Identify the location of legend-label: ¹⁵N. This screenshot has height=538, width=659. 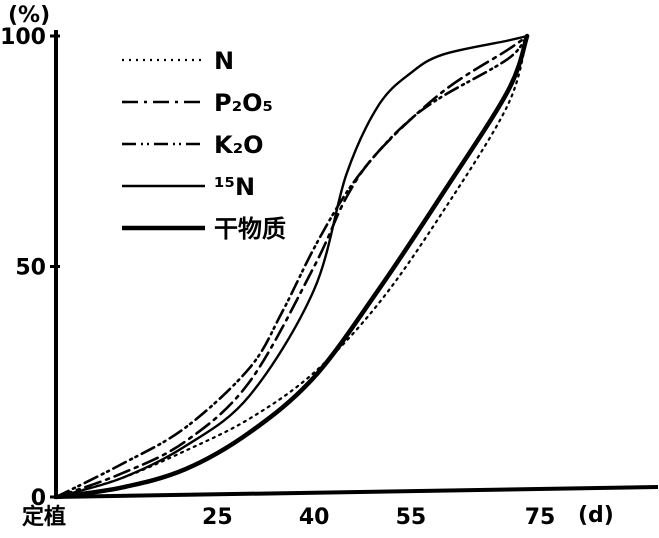
(234, 187).